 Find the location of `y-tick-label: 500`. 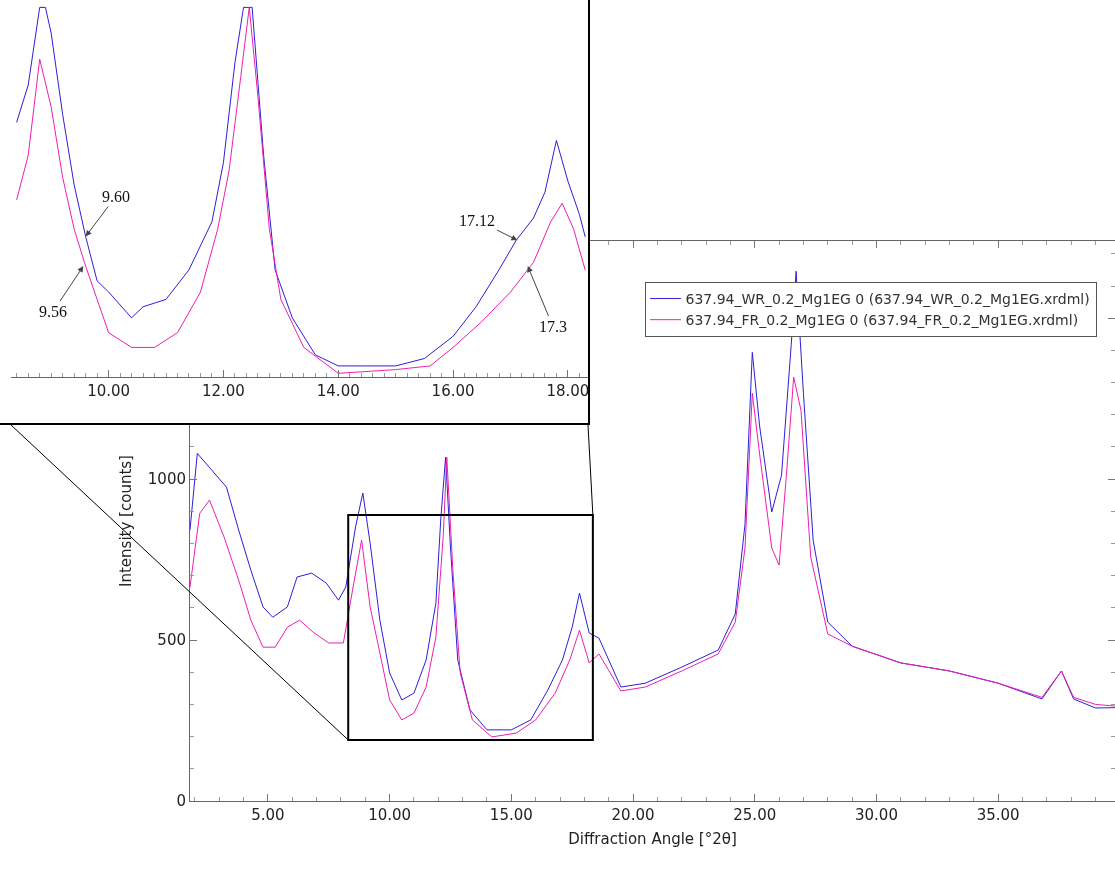

y-tick-label: 500 is located at coordinates (171, 640).